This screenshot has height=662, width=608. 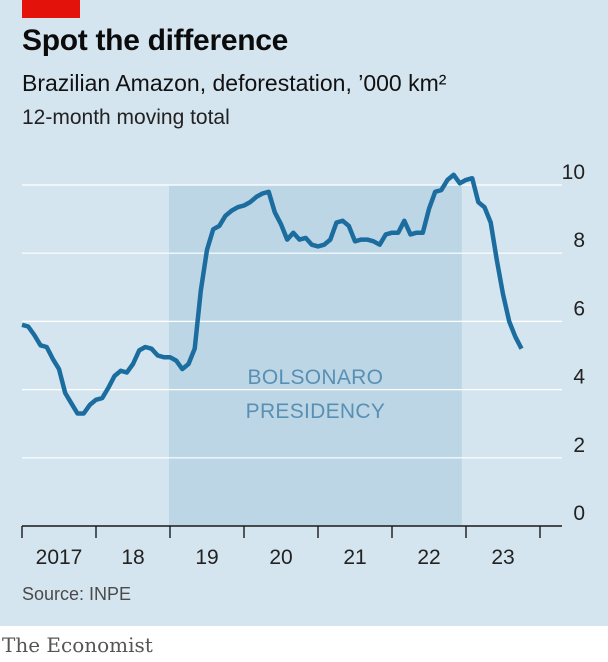 I want to click on publisher-brand: The Economist, so click(x=77, y=645).